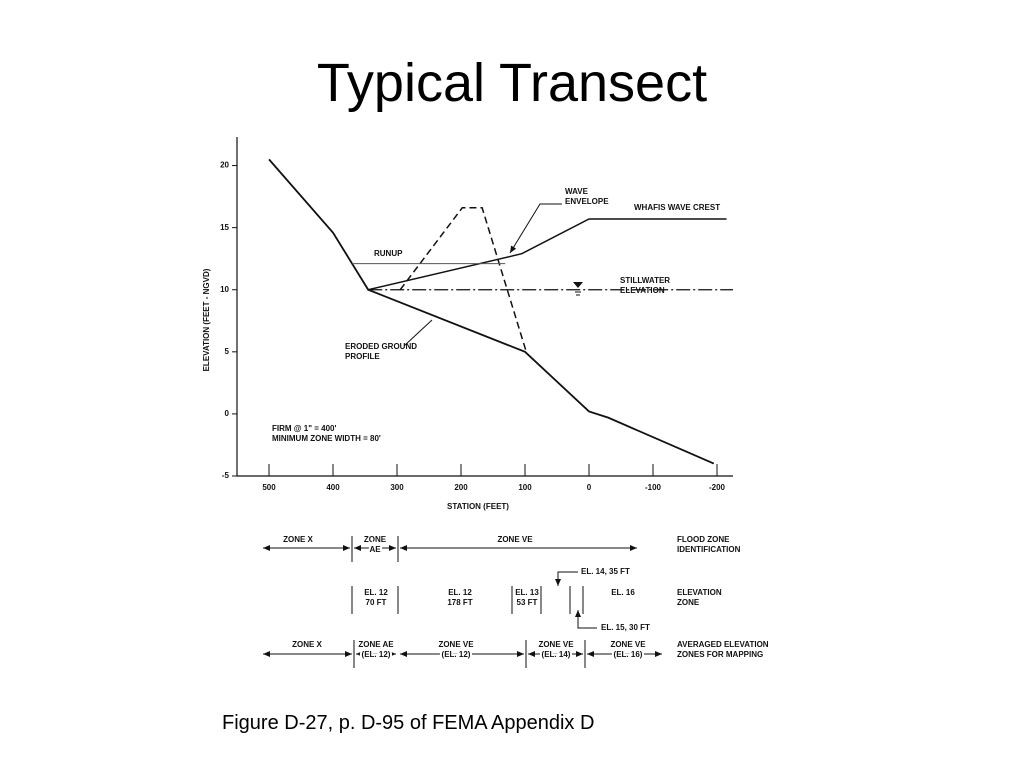 The image size is (1024, 768). What do you see at coordinates (645, 285) in the screenshot?
I see `series-label: STILLWATER ELEVATION` at bounding box center [645, 285].